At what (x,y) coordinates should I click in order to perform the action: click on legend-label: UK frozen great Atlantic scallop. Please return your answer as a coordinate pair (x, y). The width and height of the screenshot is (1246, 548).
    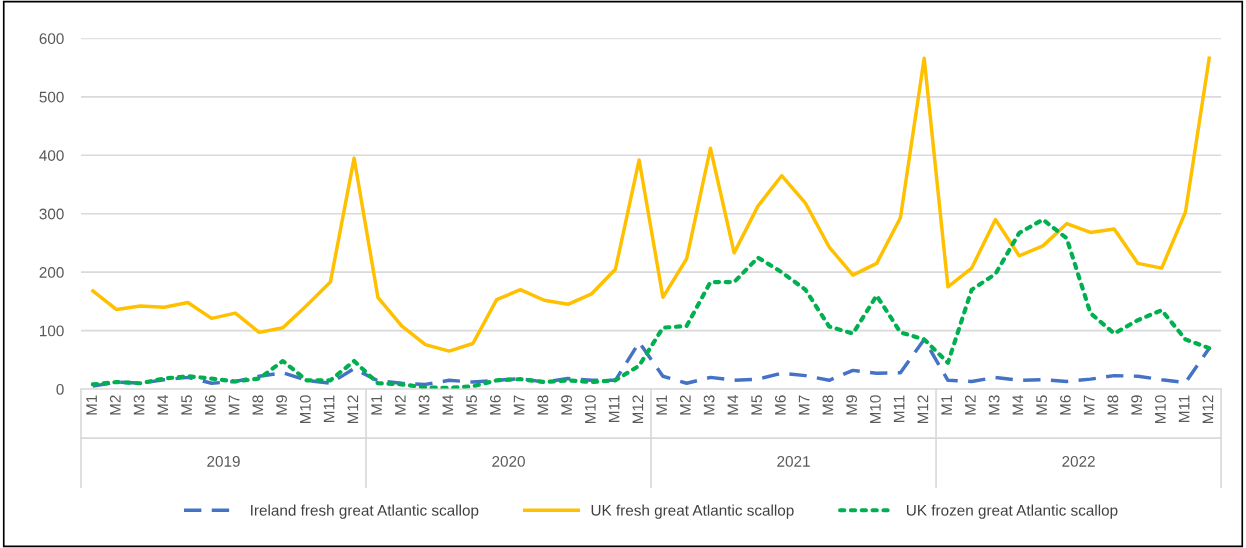
    Looking at the image, I should click on (1012, 511).